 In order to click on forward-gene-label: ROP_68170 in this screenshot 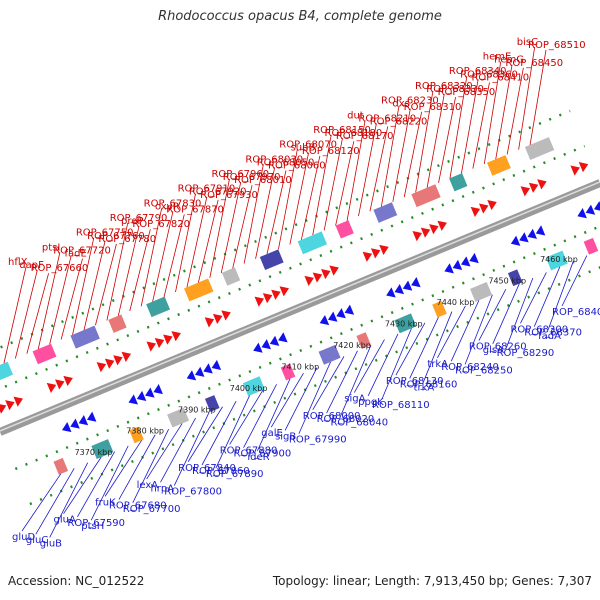, I will do `click(365, 136)`.